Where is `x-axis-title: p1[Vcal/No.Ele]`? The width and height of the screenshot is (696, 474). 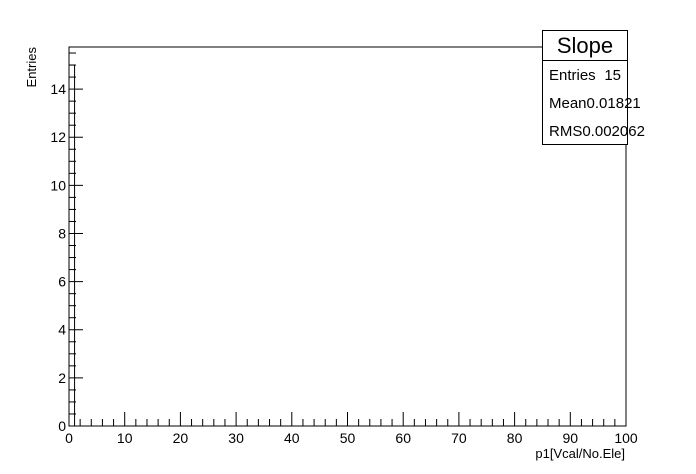 x-axis-title: p1[Vcal/No.Ele] is located at coordinates (580, 453).